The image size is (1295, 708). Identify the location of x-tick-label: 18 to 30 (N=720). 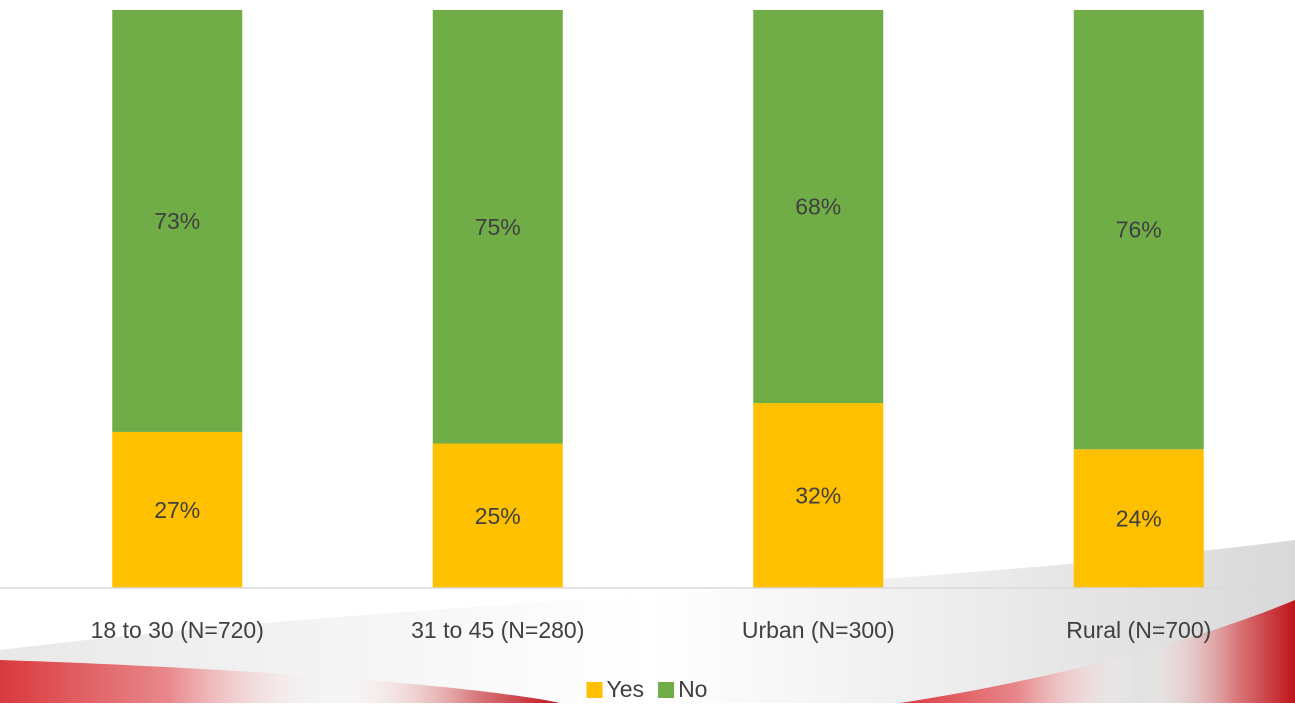
(177, 630).